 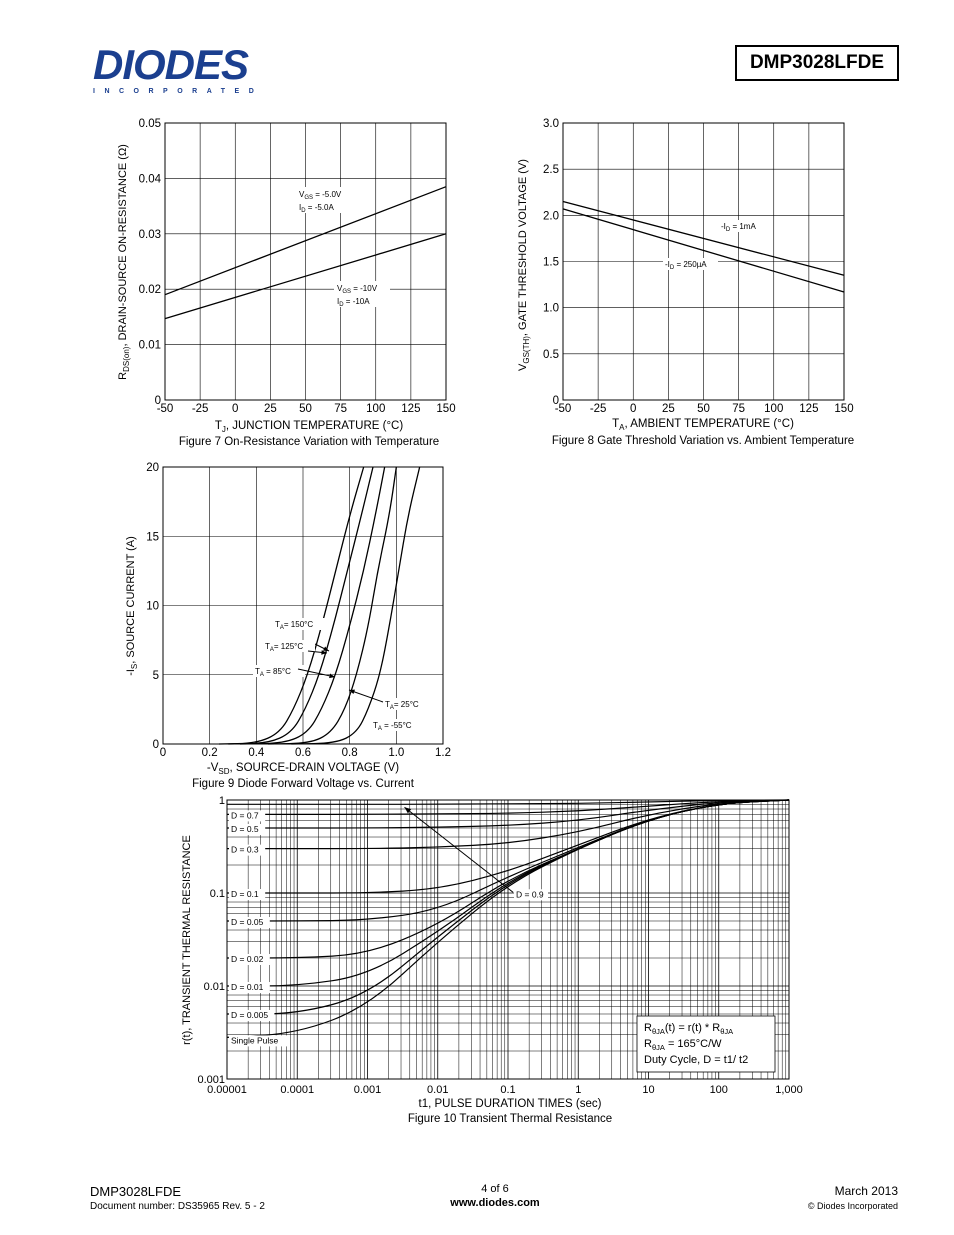 I want to click on svg-text: D = 0.05, so click(x=247, y=922).